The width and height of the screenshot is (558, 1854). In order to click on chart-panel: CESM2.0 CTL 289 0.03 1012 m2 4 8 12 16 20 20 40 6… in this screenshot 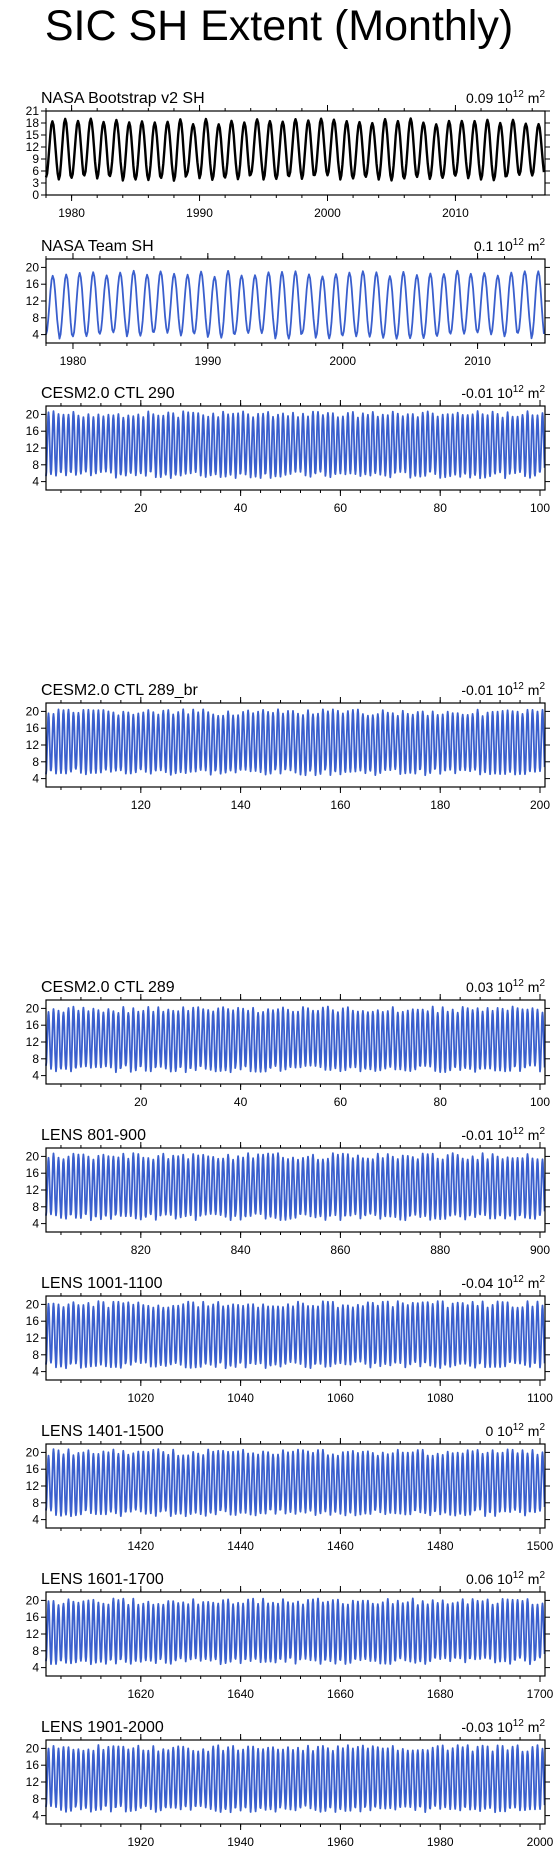, I will do `click(288, 1043)`.